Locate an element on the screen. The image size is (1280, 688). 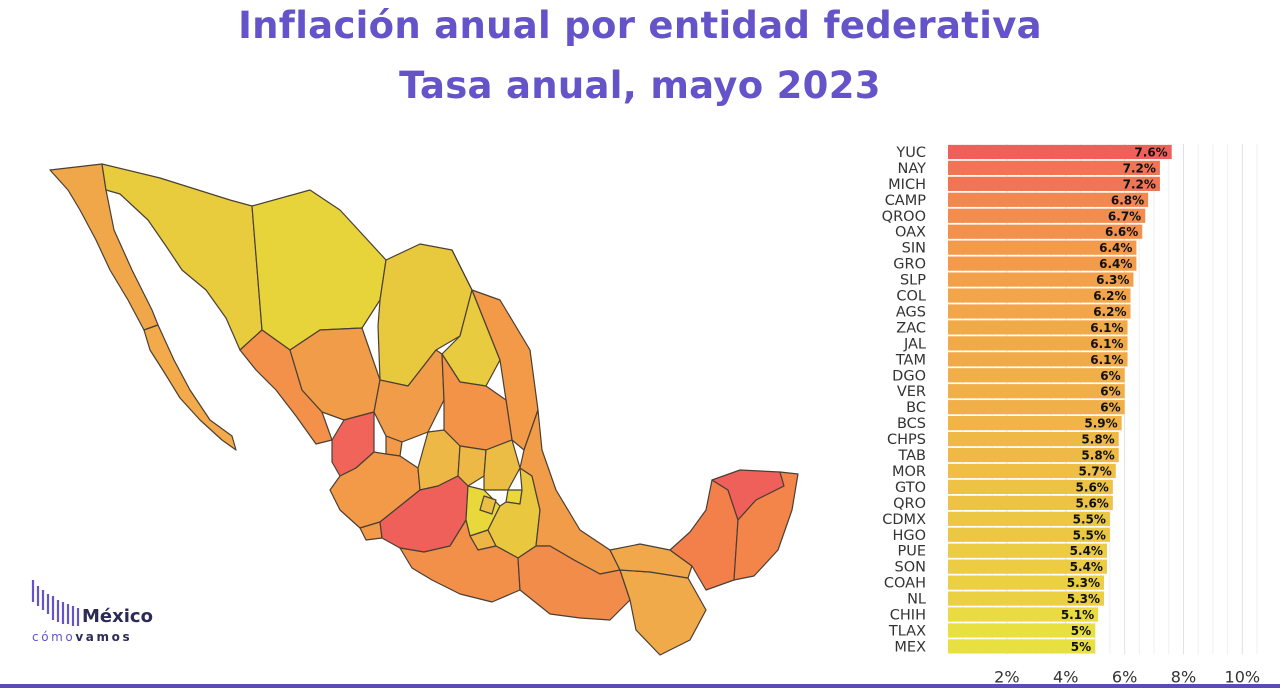
bottom-divider is located at coordinates (640, 686).